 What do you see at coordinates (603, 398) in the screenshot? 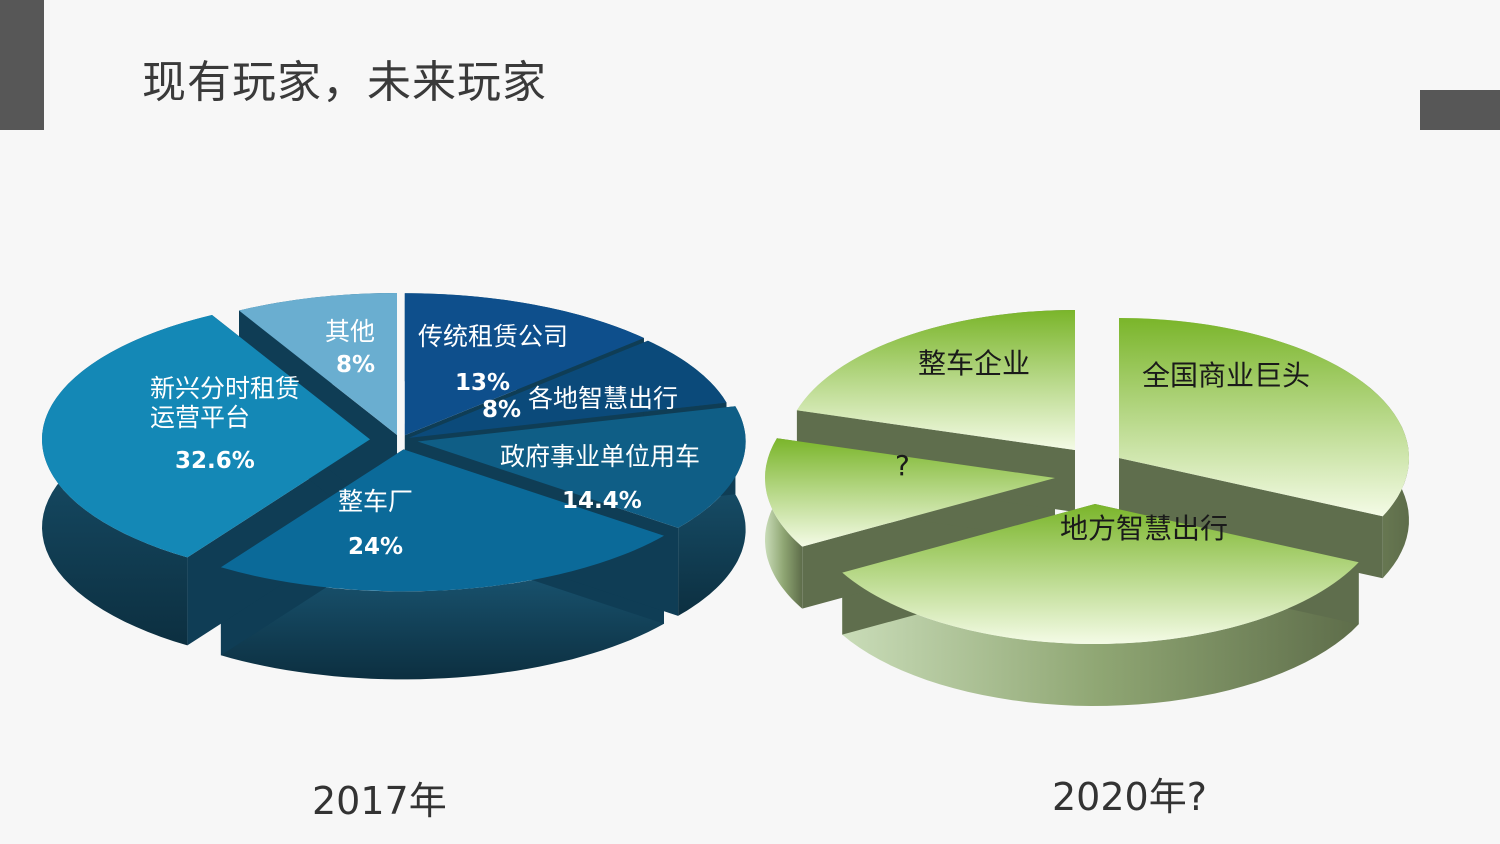
I see `slice-label: 各地智慧出行` at bounding box center [603, 398].